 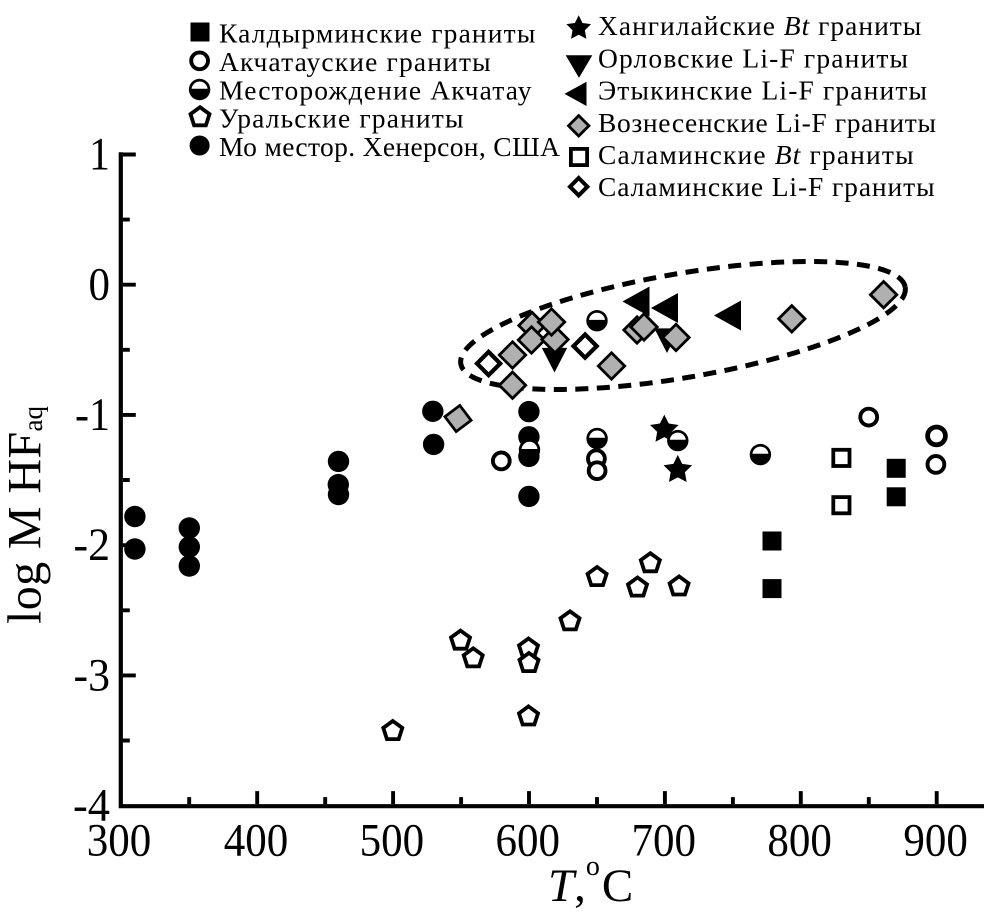 What do you see at coordinates (100, 285) in the screenshot?
I see `svg-text: 0` at bounding box center [100, 285].